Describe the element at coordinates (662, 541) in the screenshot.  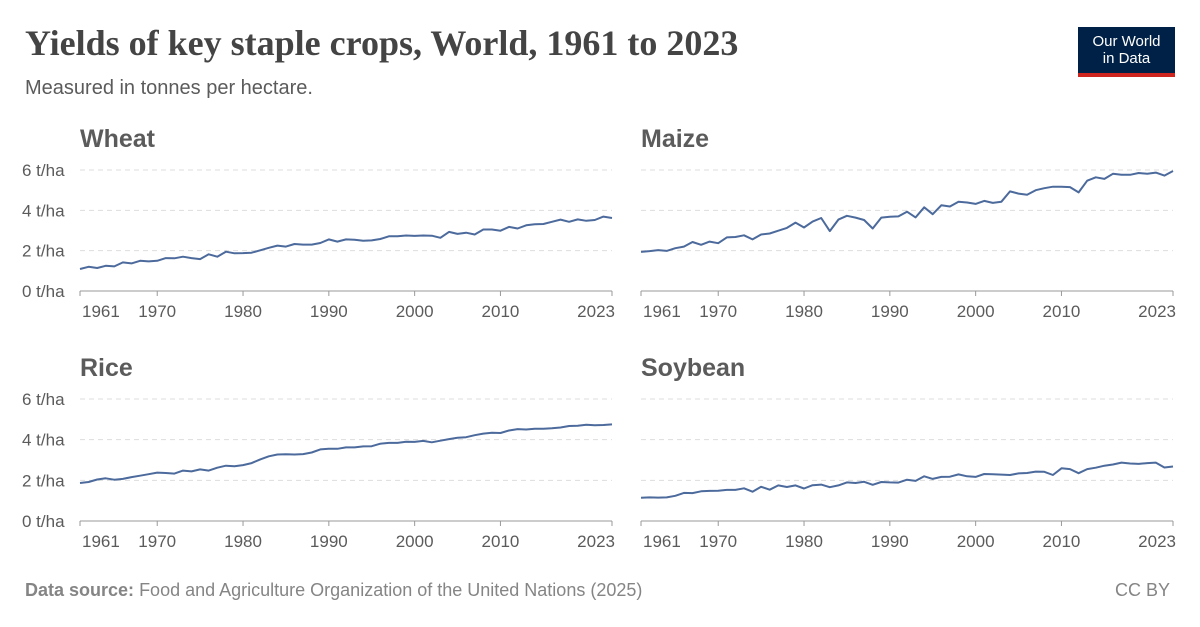
I see `soybean-x-tick-label: 1961` at that location.